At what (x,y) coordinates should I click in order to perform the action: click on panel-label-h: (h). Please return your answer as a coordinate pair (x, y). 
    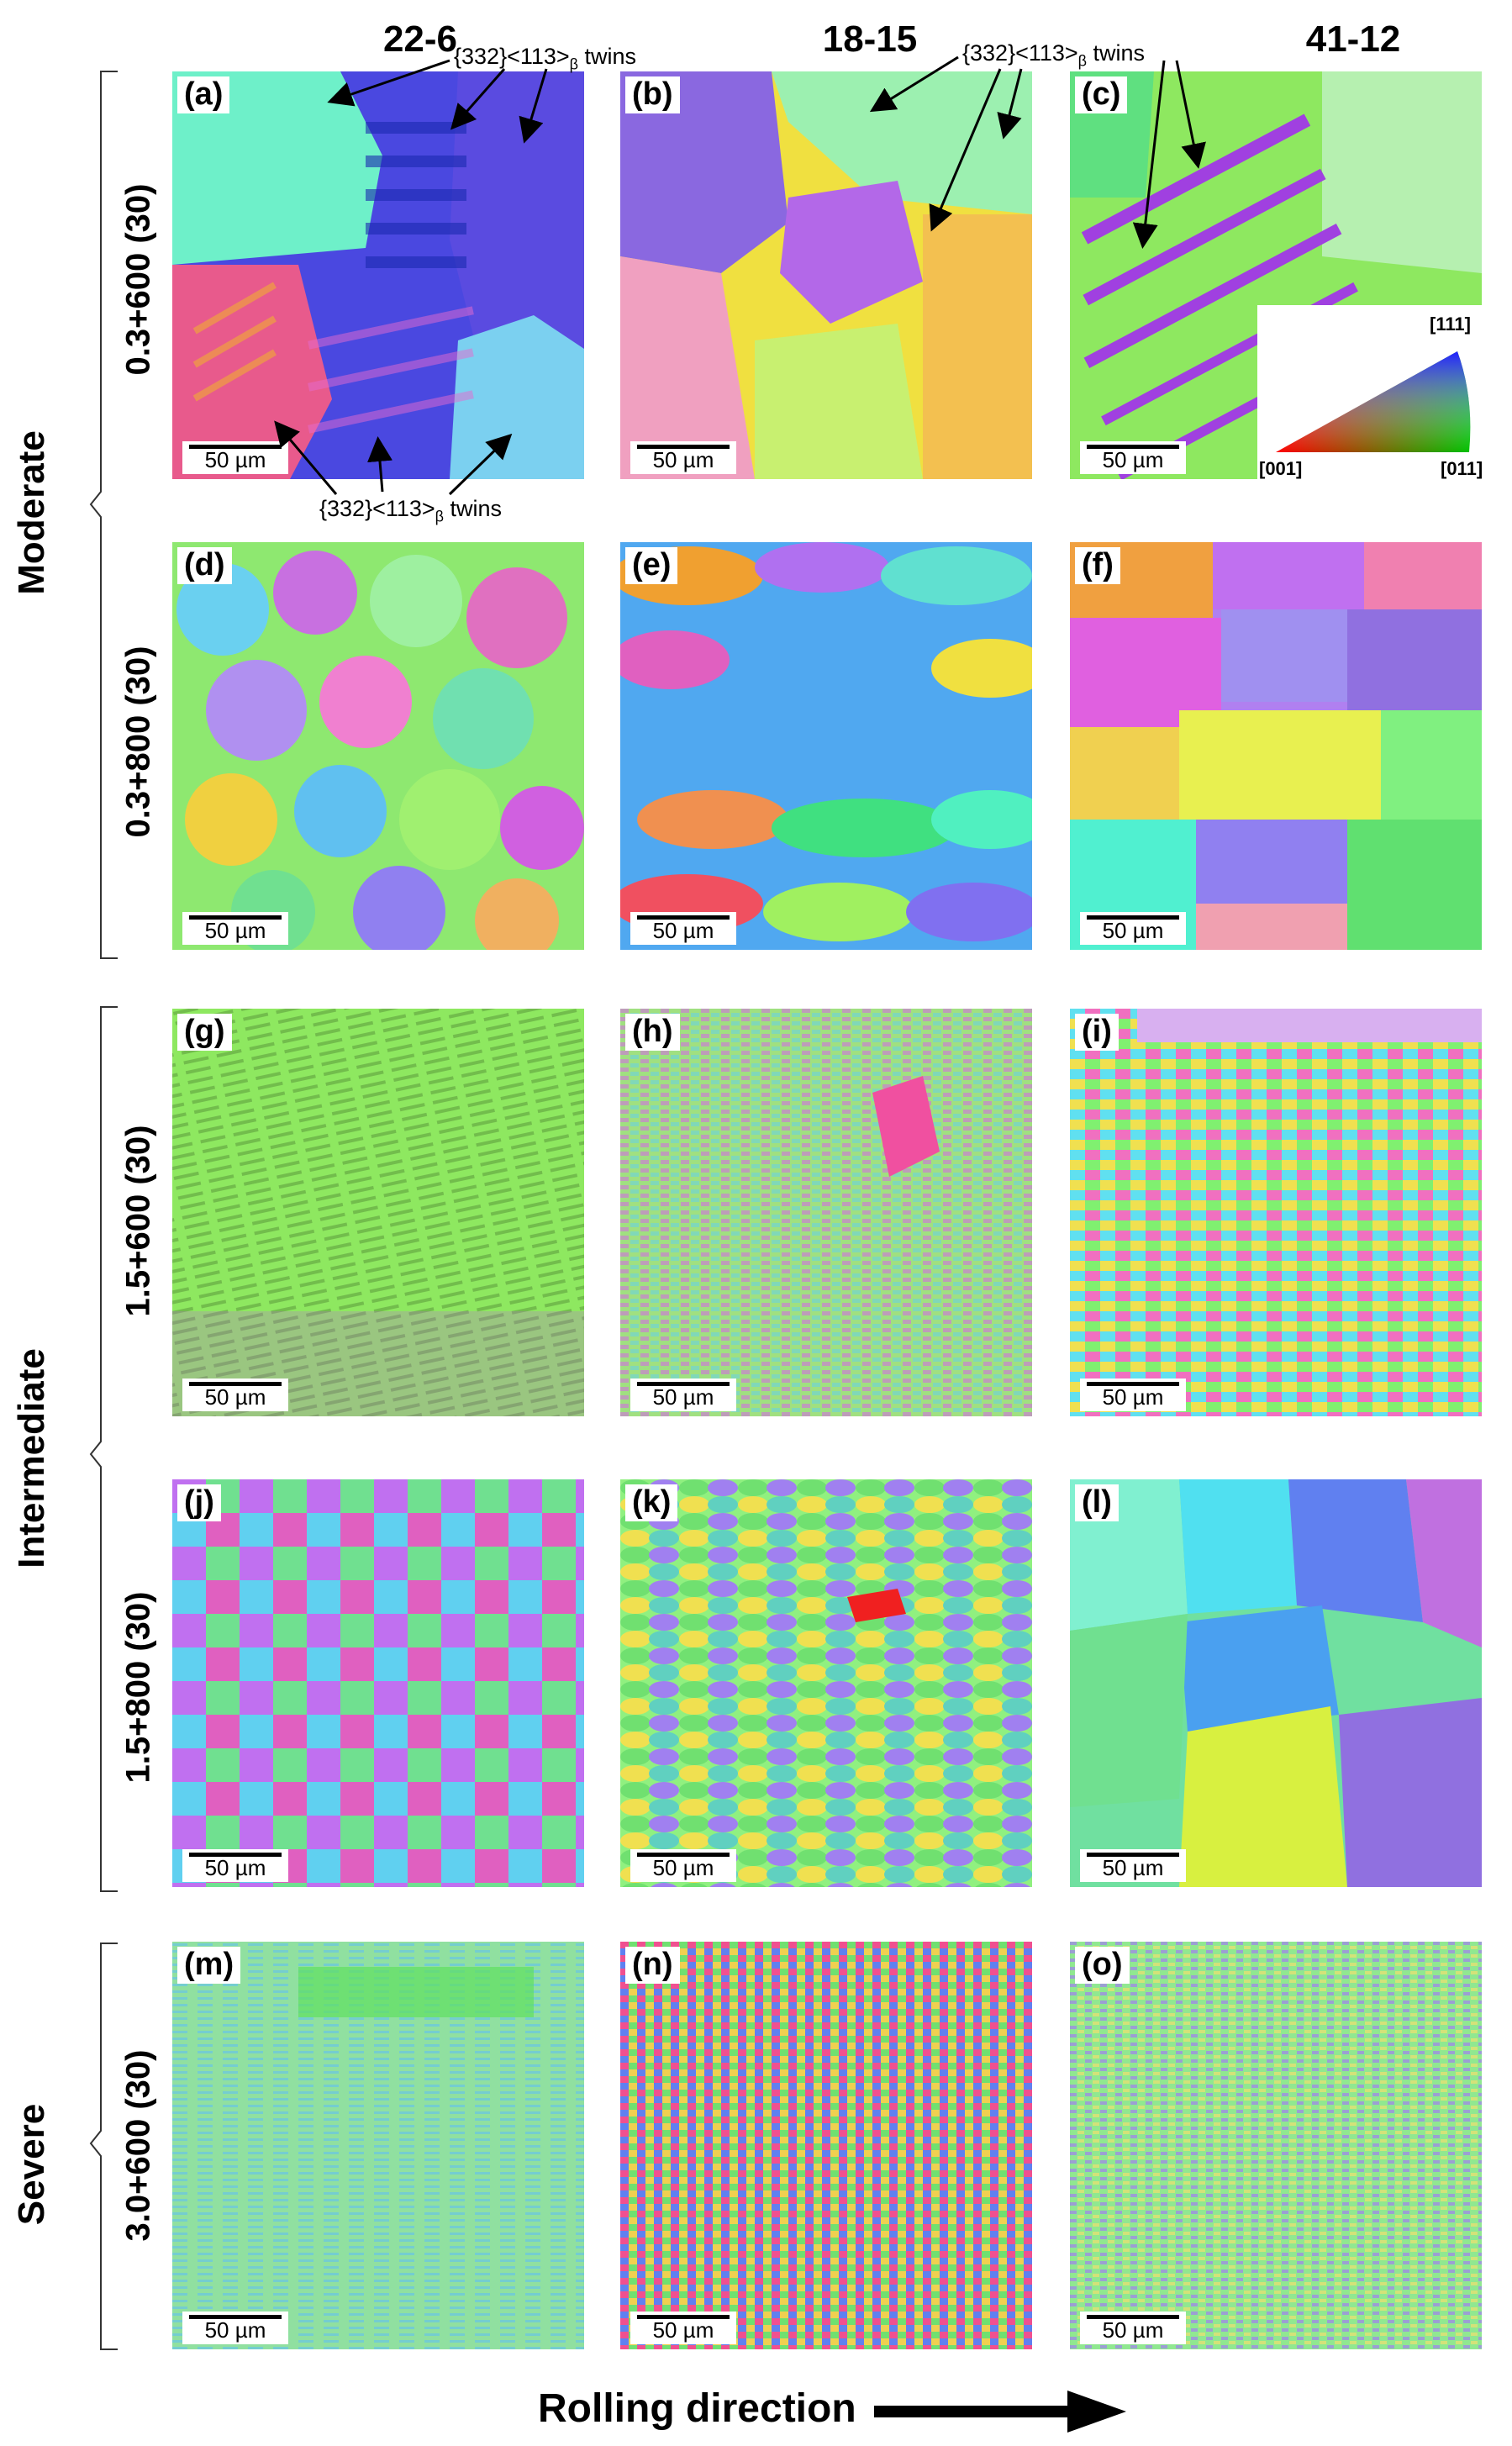
    Looking at the image, I should click on (653, 1032).